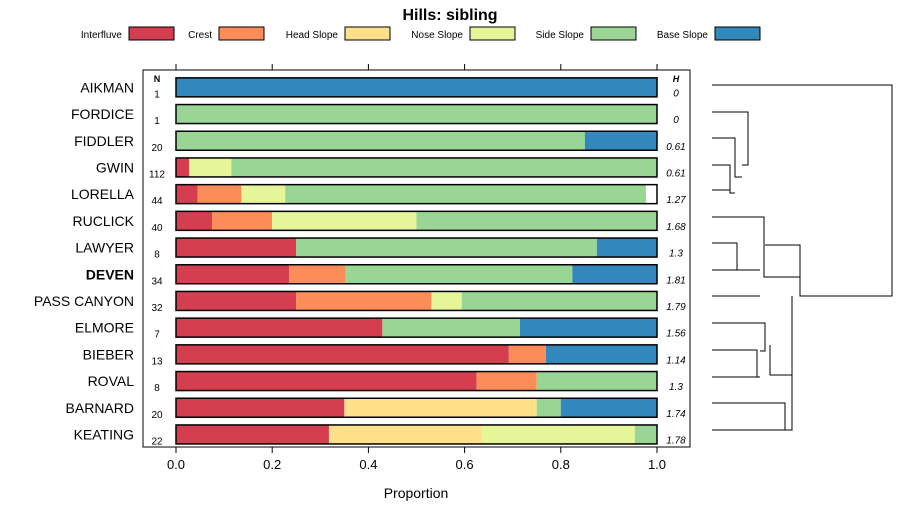  What do you see at coordinates (157, 148) in the screenshot?
I see `n-value-fiddler: 20` at bounding box center [157, 148].